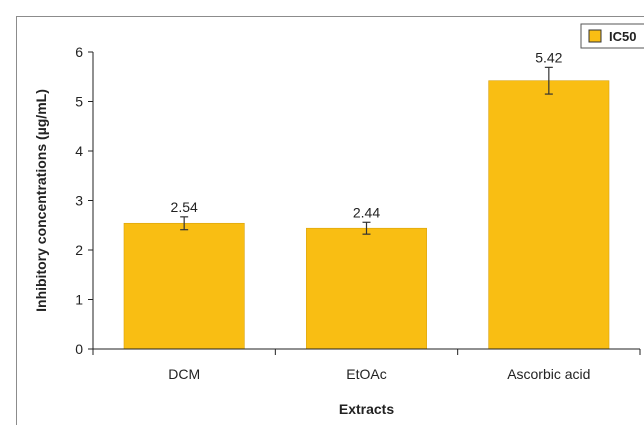 This screenshot has width=644, height=425. What do you see at coordinates (79, 349) in the screenshot?
I see `y-tick-label: 0` at bounding box center [79, 349].